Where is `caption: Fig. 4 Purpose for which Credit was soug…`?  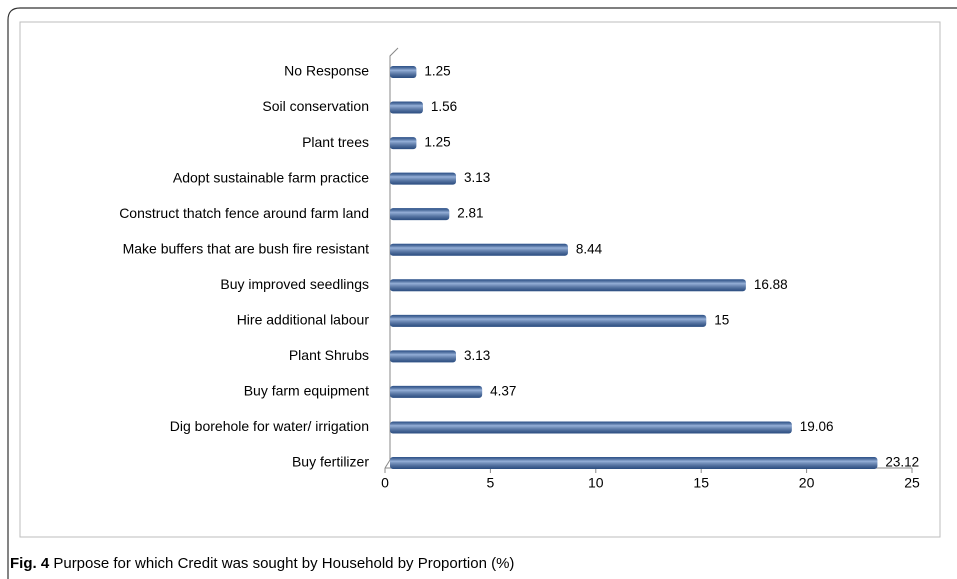
caption: Fig. 4 Purpose for which Credit was soug… is located at coordinates (262, 563).